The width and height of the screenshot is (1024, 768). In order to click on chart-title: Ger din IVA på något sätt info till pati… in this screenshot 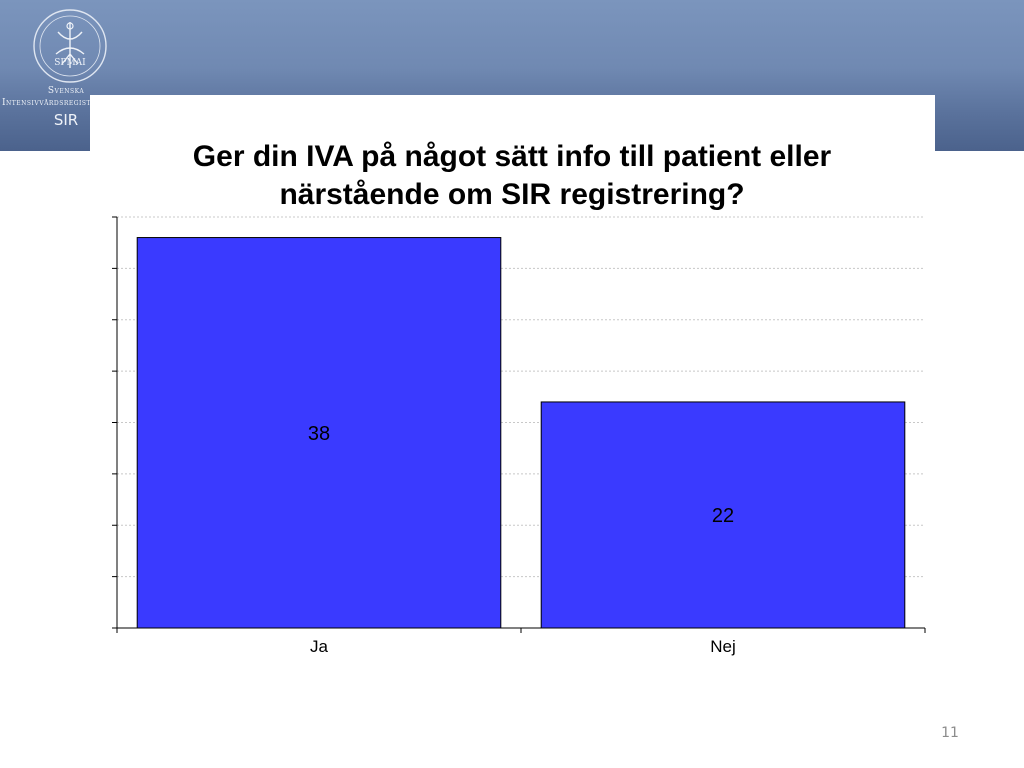, I will do `click(512, 176)`.